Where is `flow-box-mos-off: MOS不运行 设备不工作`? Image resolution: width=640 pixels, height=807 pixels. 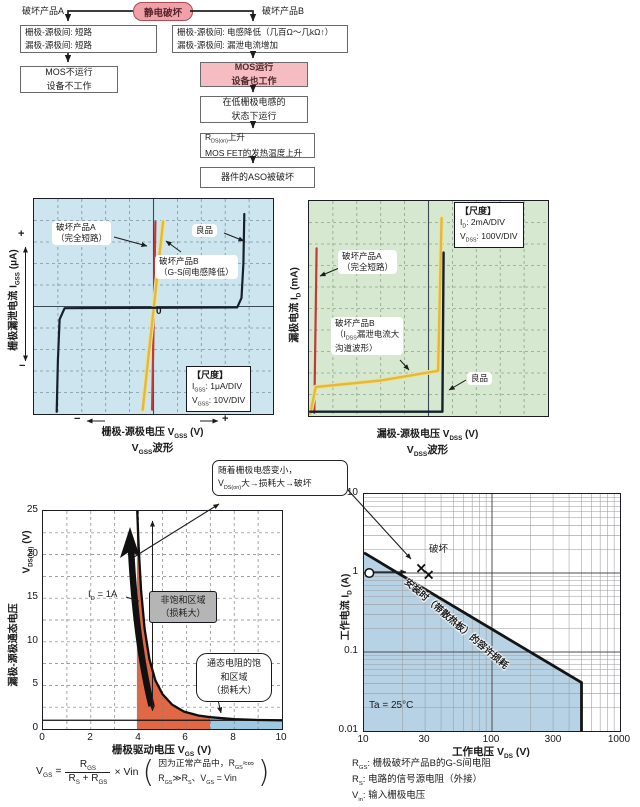
flow-box-mos-off: MOS不运行 设备不工作 is located at coordinates (69, 79).